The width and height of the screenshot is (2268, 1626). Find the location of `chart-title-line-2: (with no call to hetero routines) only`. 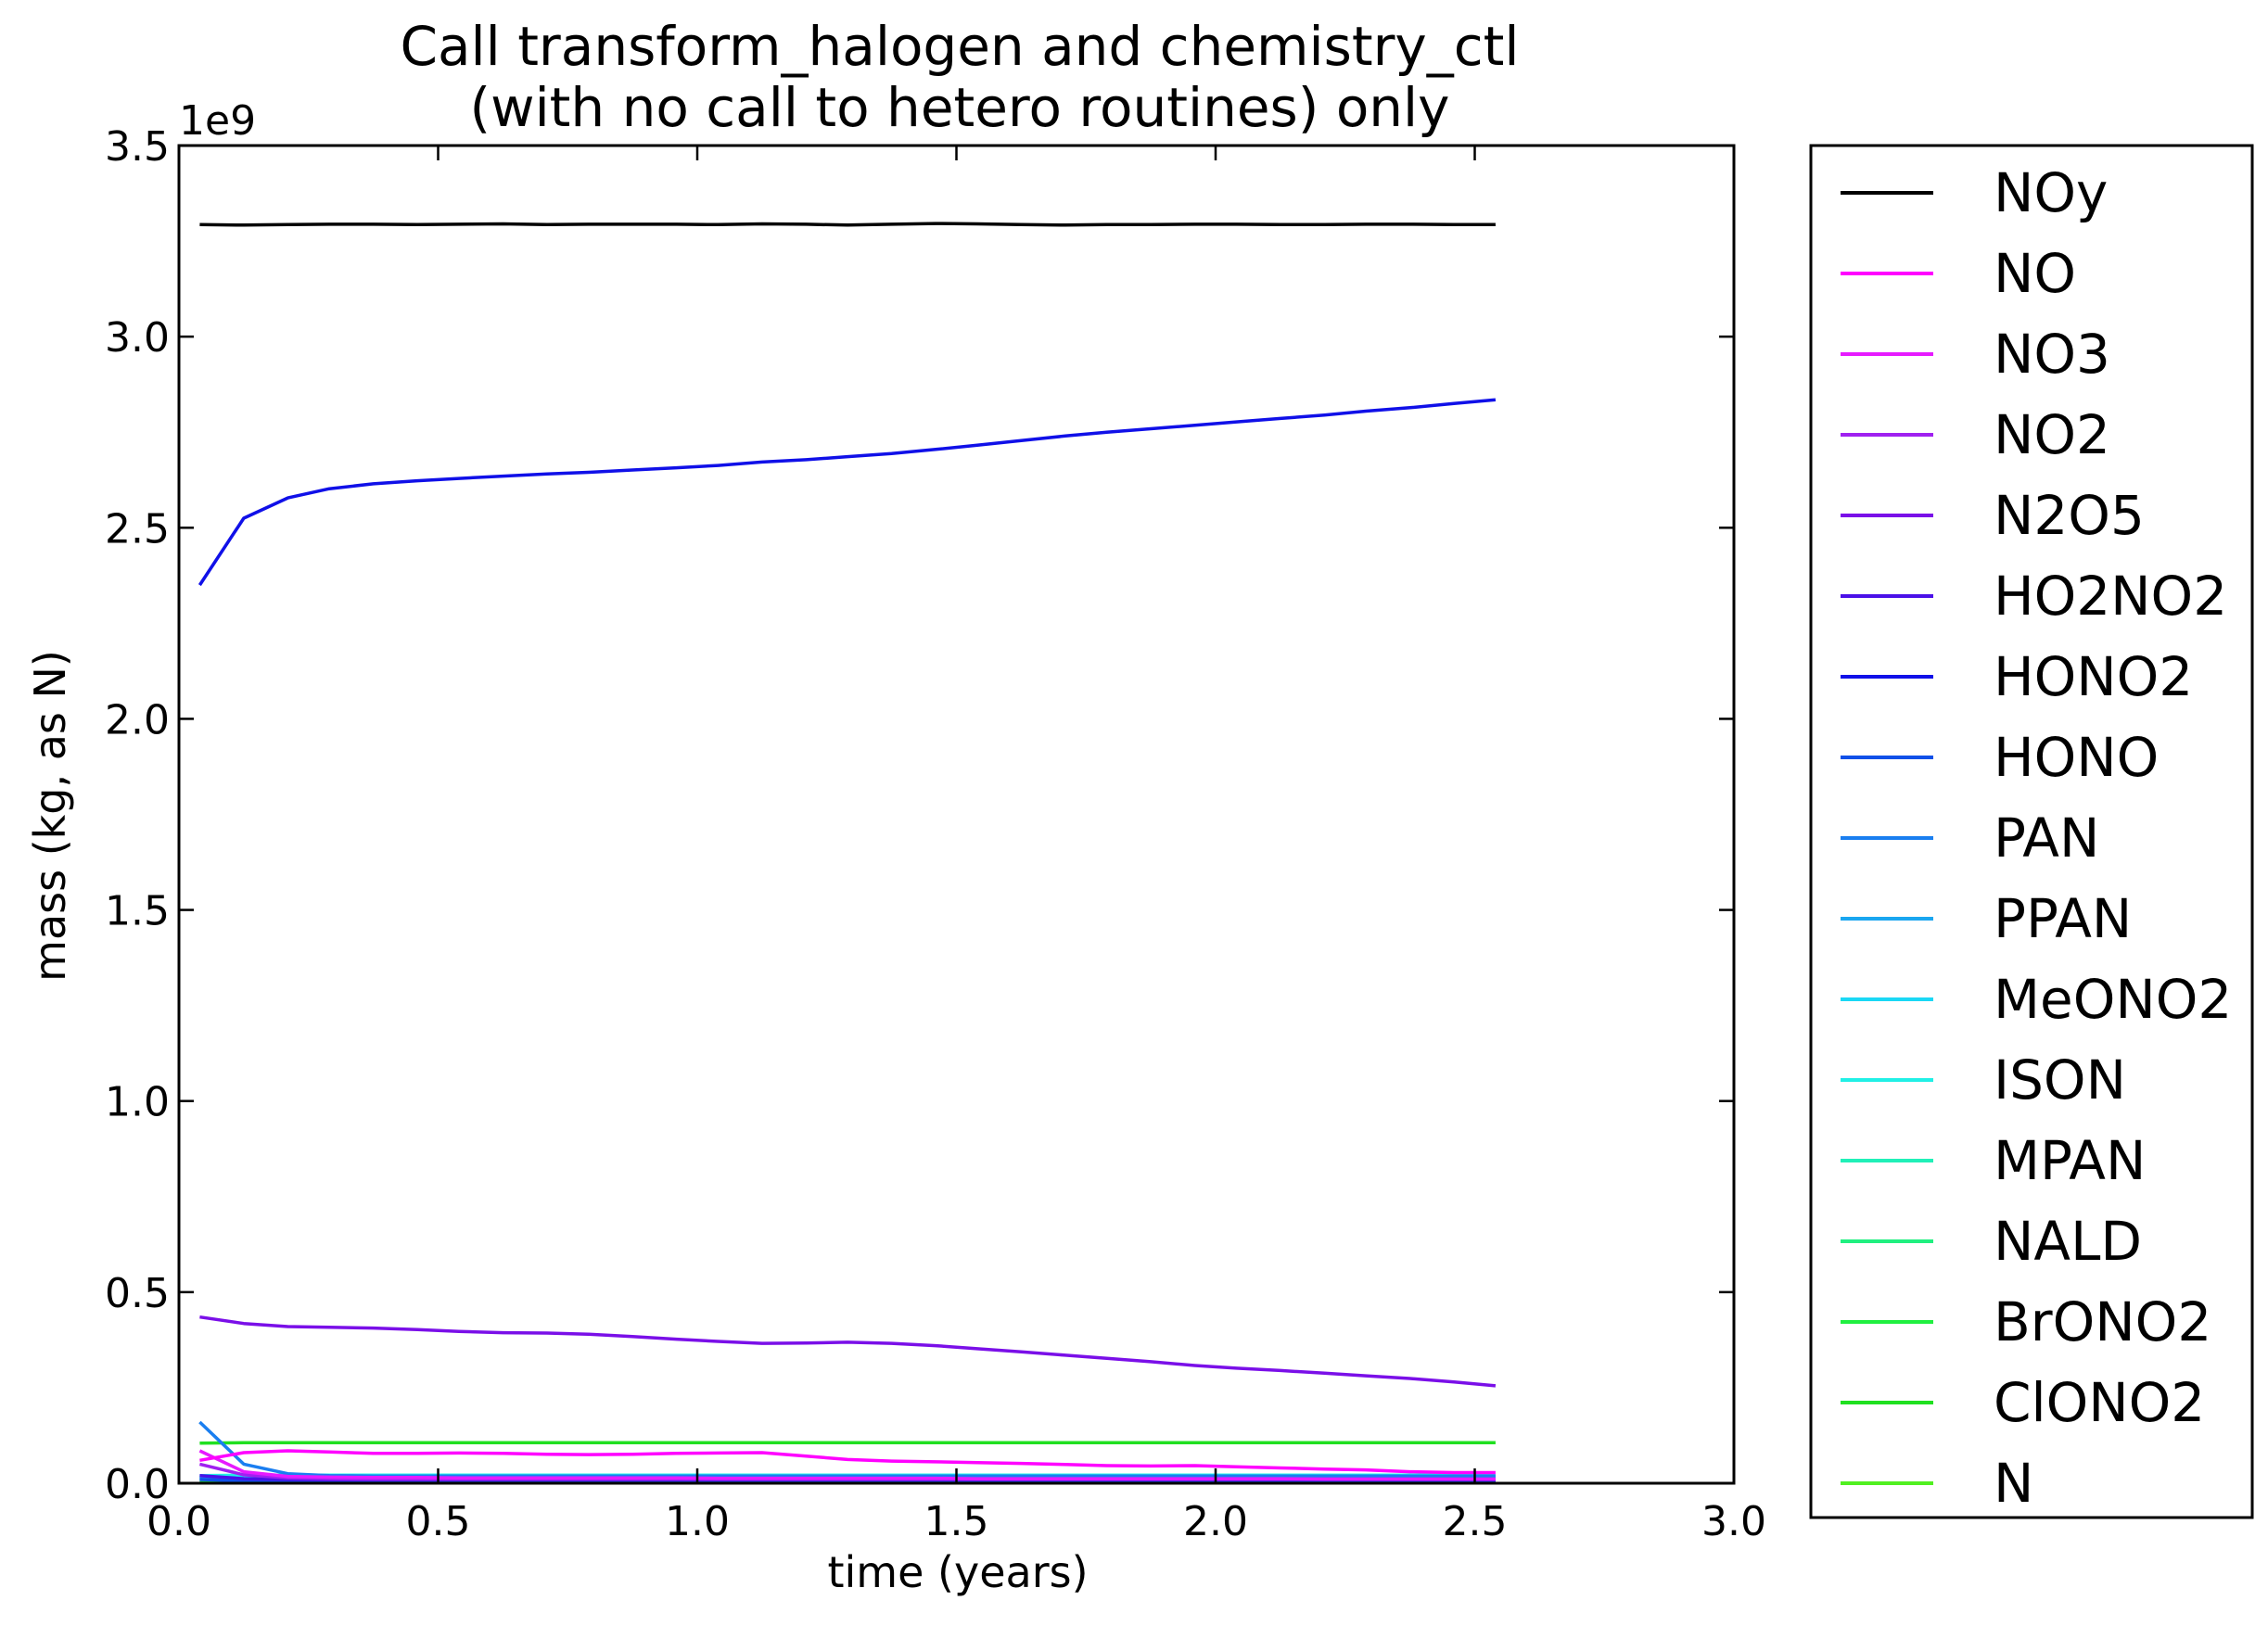

chart-title-line-2: (with no call to hetero routines) only is located at coordinates (960, 107).